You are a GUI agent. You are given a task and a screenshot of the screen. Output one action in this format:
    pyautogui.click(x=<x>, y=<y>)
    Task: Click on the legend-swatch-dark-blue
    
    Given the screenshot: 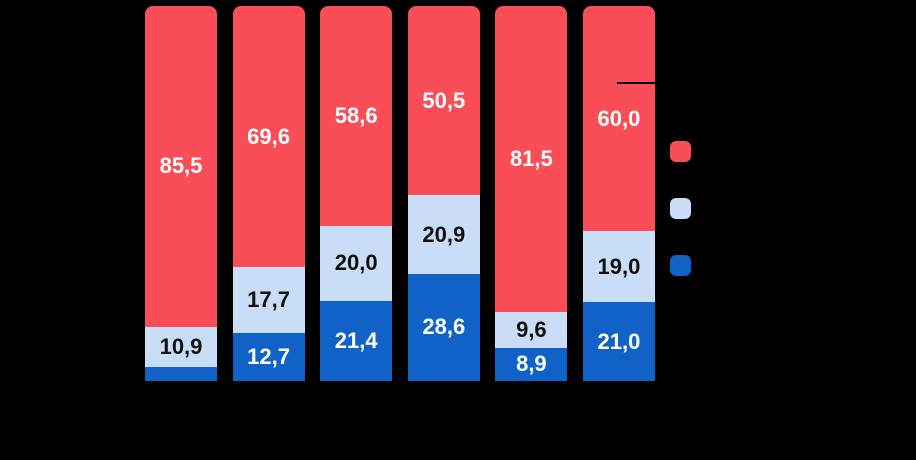 What is the action you would take?
    pyautogui.click(x=680, y=265)
    